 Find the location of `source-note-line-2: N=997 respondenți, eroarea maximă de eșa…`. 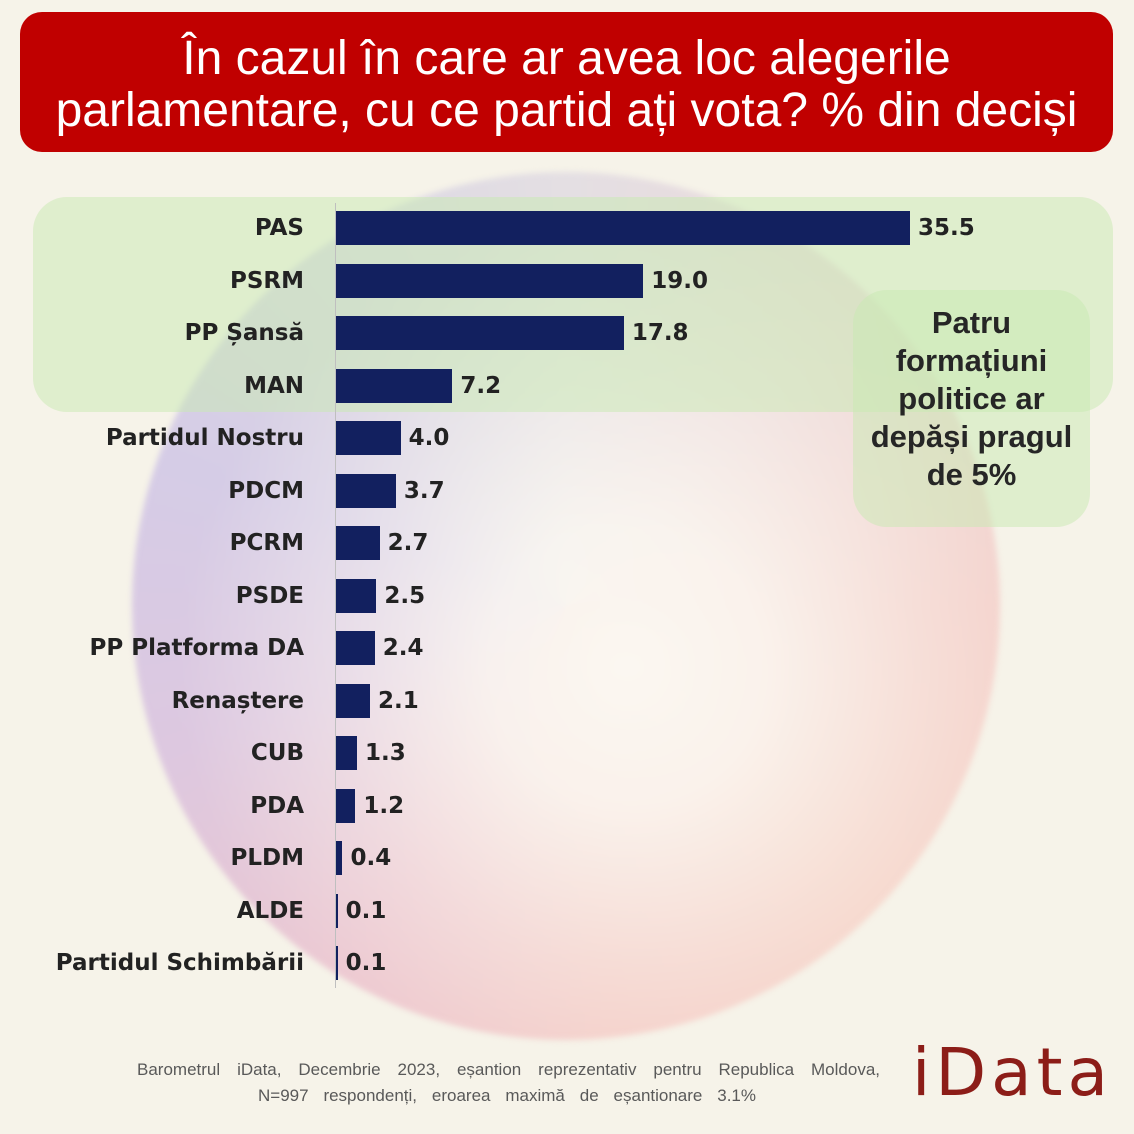

source-note-line-2: N=997 respondenți, eroarea maximă de eșa… is located at coordinates (507, 1095).